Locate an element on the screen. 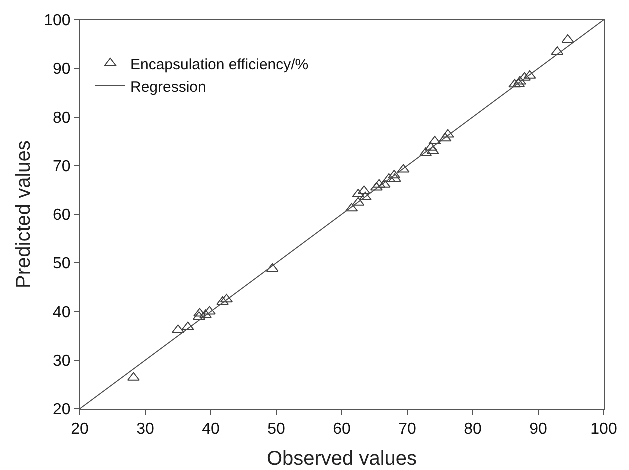 Image resolution: width=629 pixels, height=470 pixels. x-tick-label: 40 is located at coordinates (211, 429).